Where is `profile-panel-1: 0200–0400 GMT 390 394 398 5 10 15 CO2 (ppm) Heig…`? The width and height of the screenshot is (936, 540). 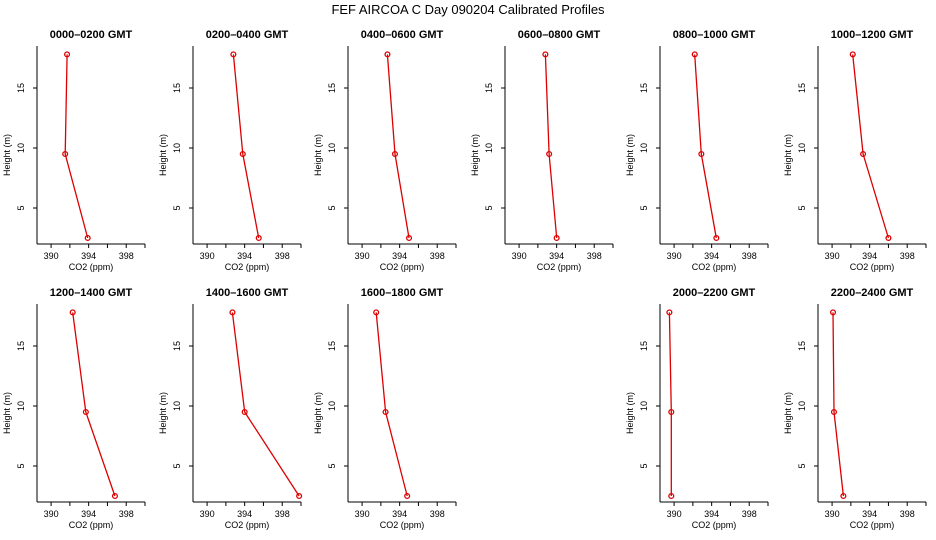
profile-panel-1: 0200–0400 GMT 390 394 398 5 10 15 CO2 (ppm) Heig… is located at coordinates (230, 150).